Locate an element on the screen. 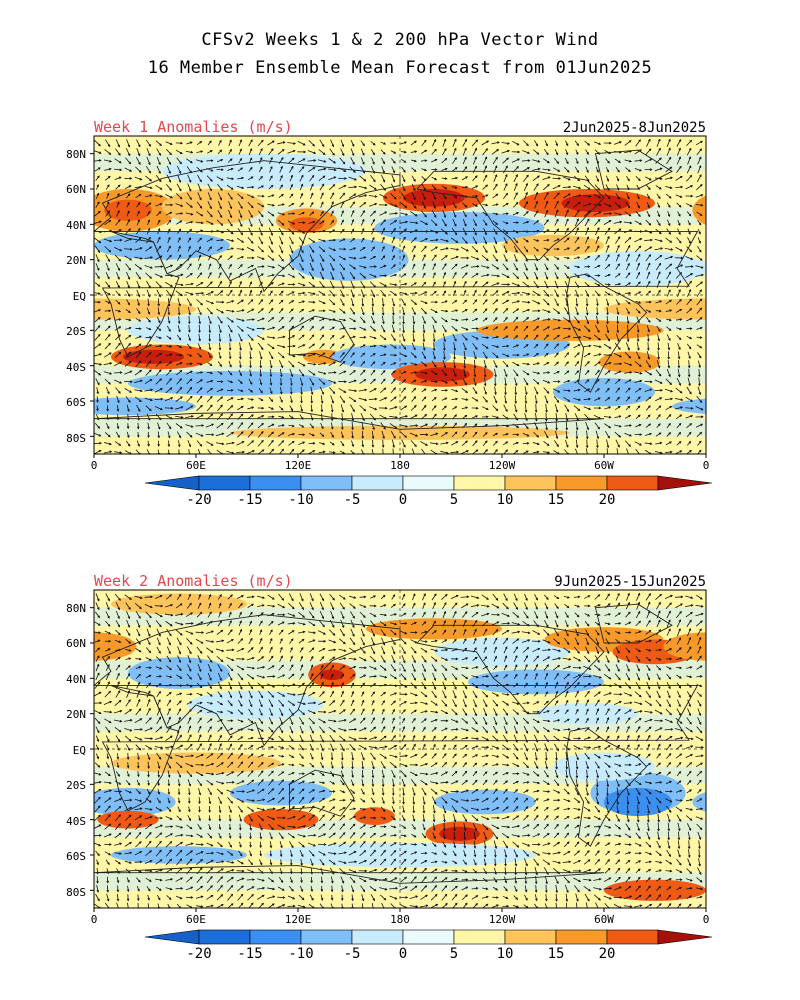  coastline is located at coordinates (607, 333).